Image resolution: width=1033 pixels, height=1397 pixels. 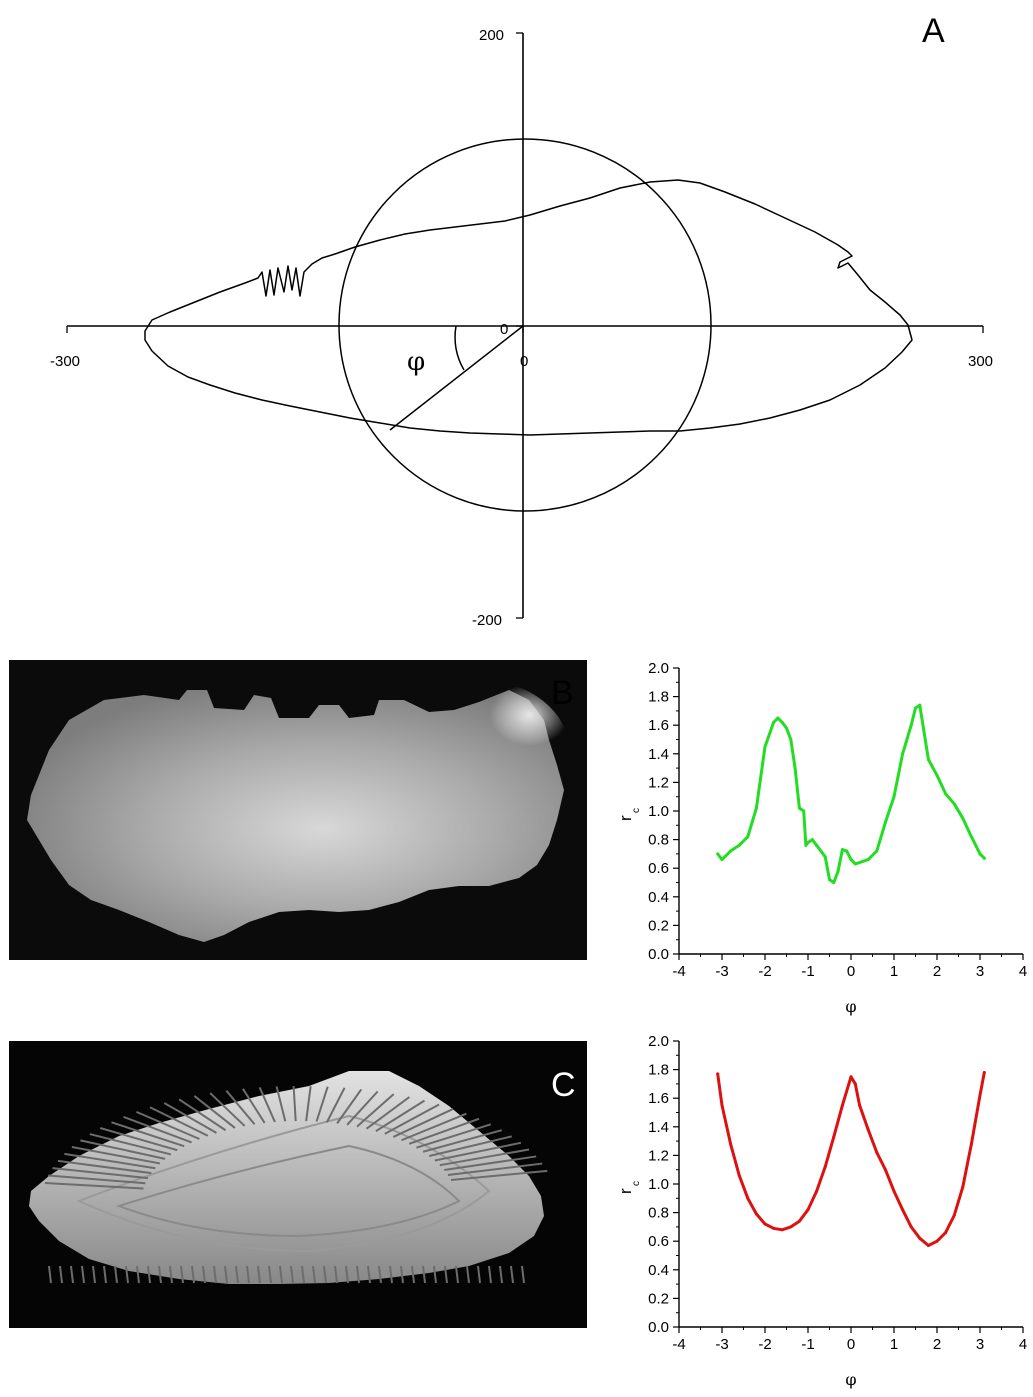 What do you see at coordinates (636, 1183) in the screenshot?
I see `panel-c-y-axis-label-subscript: c` at bounding box center [636, 1183].